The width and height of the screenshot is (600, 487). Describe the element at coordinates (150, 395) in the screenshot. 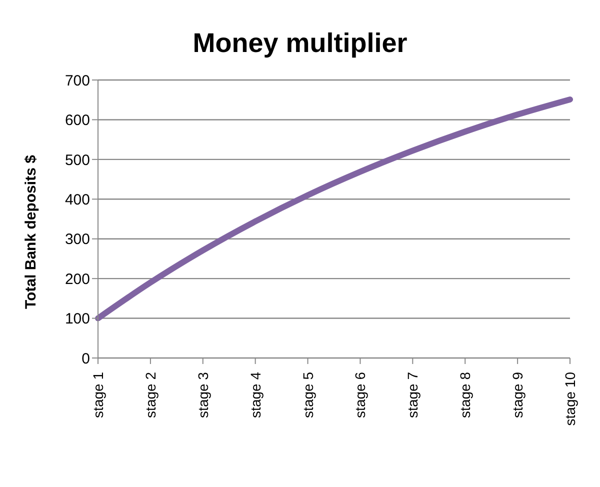

I see `x-tick-label: stage 2` at that location.